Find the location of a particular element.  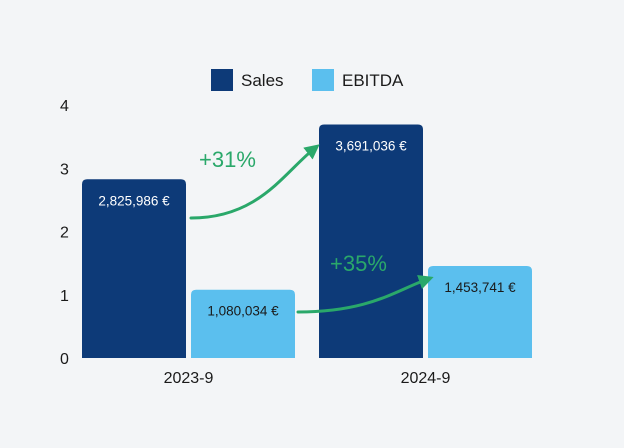

legend-item-sales: Sales is located at coordinates (247, 80).